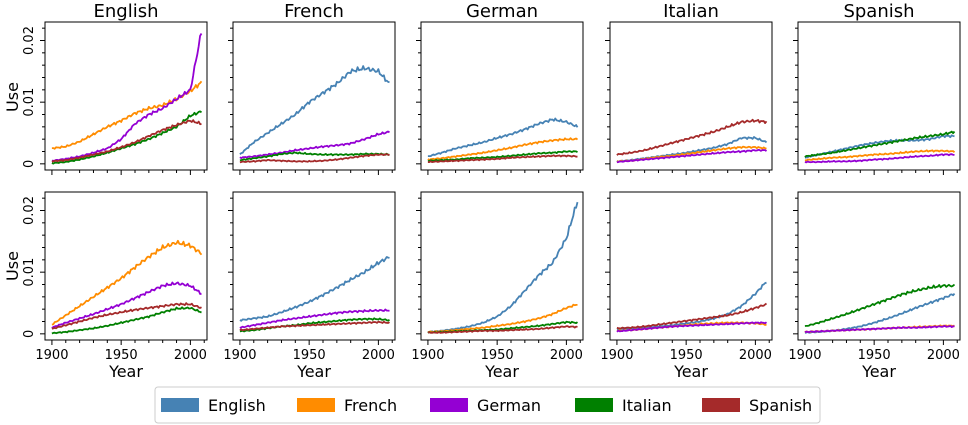  Describe the element at coordinates (12, 266) in the screenshot. I see `y-axis-label-bottom: Use` at that location.